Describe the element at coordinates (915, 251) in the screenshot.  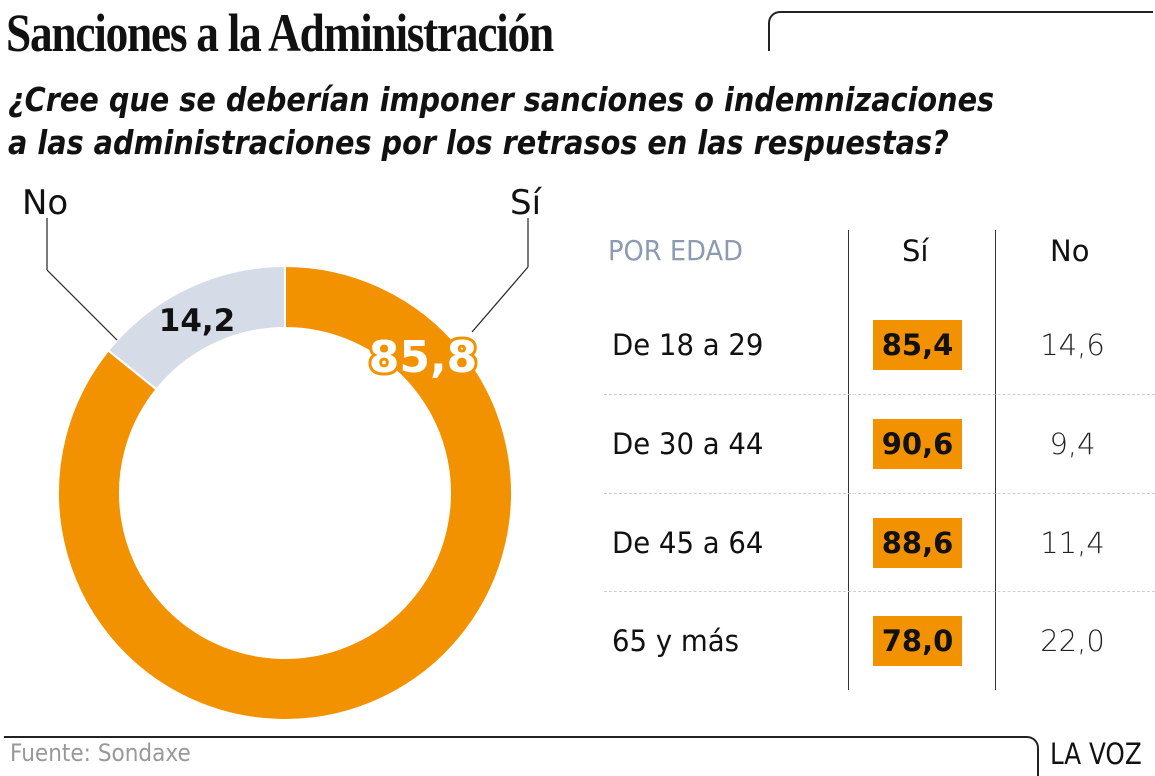
I see `column-header-si: Sí` at that location.